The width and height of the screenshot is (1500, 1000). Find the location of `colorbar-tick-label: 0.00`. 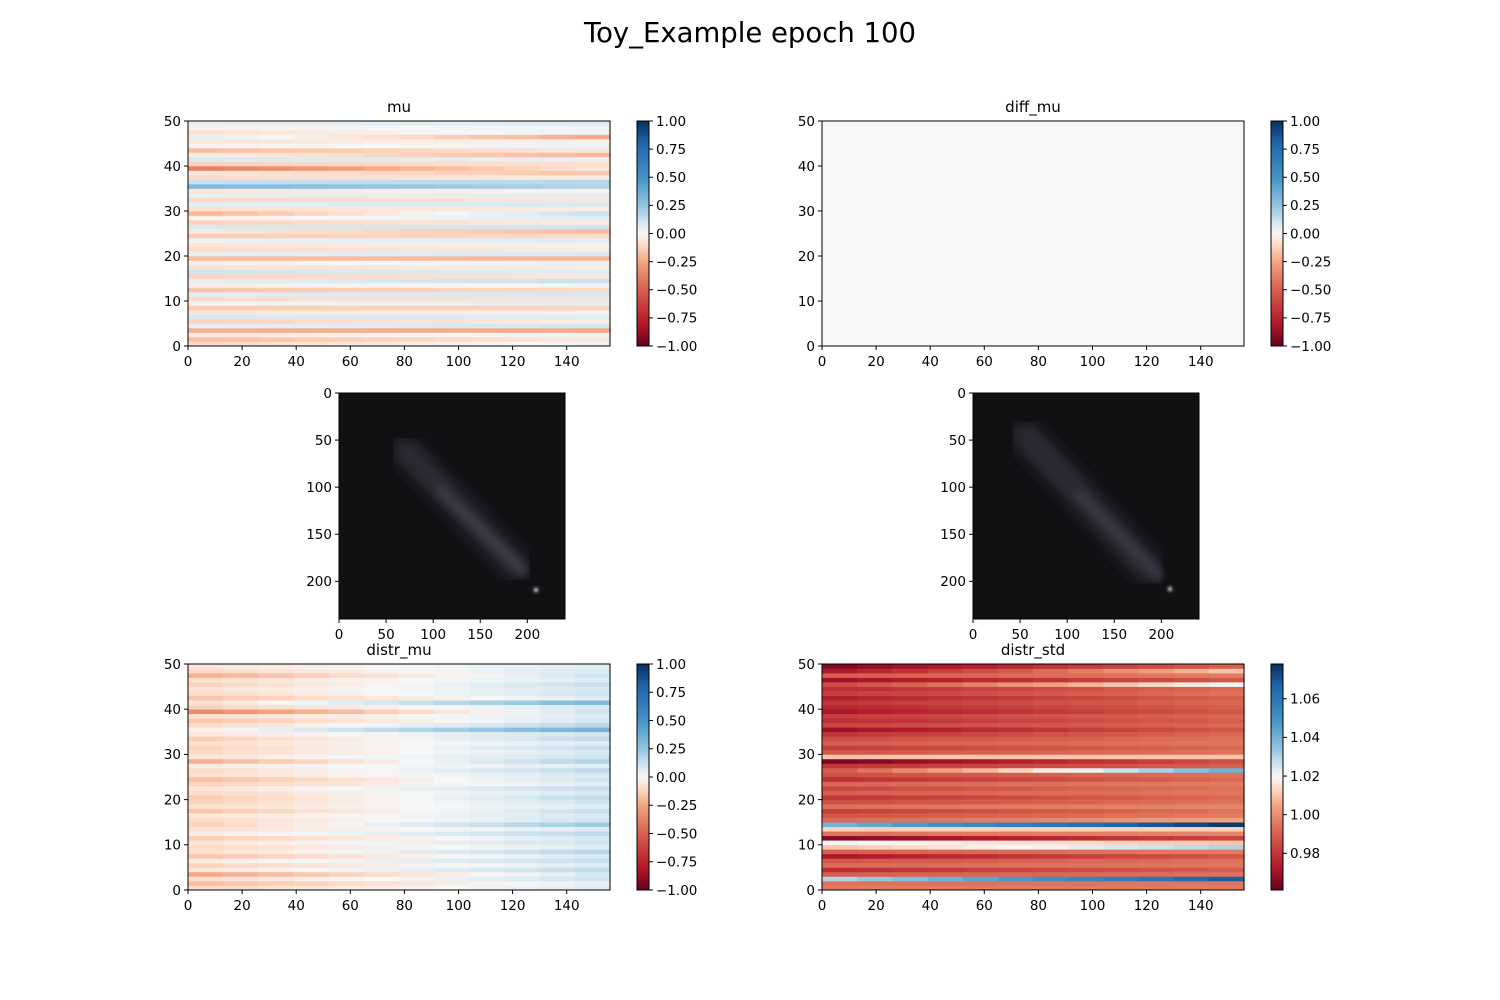

colorbar-tick-label: 0.00 is located at coordinates (1305, 234).